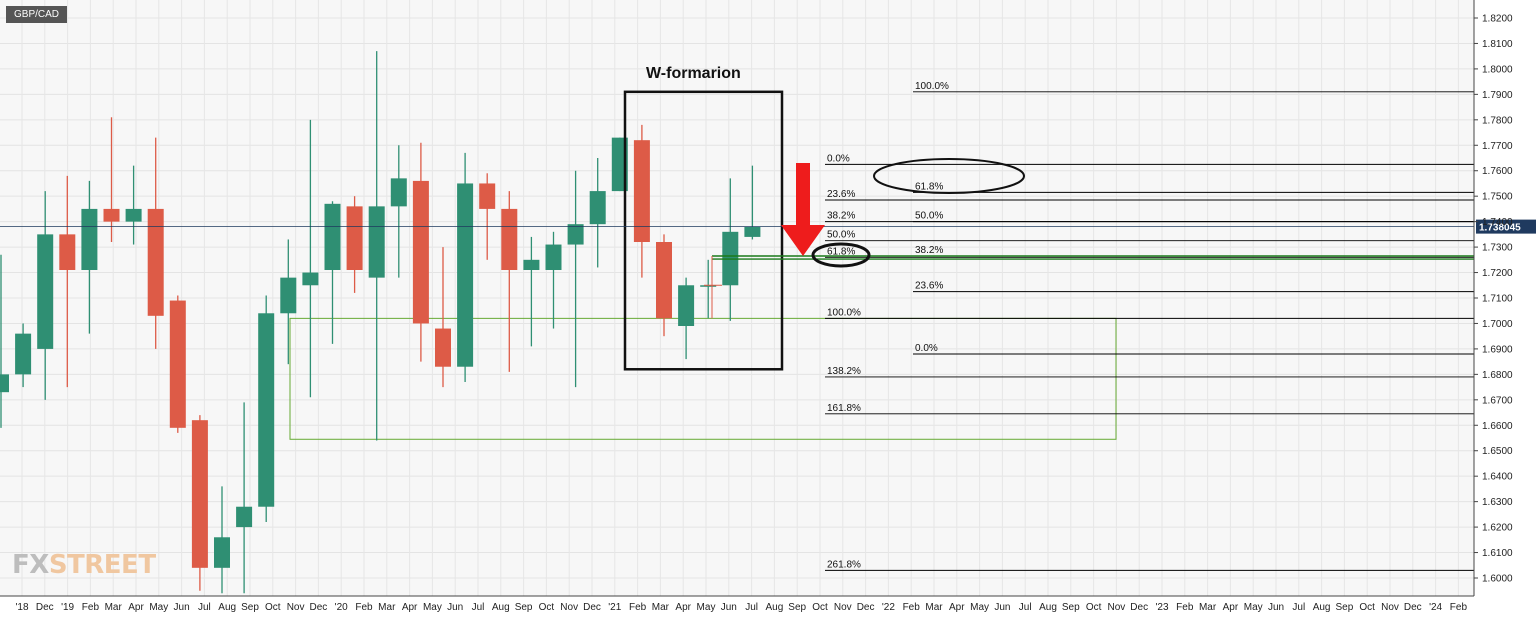 This screenshot has height=618, width=1536. Describe the element at coordinates (1497, 299) in the screenshot. I see `y-tick-label: 1.7100` at that location.